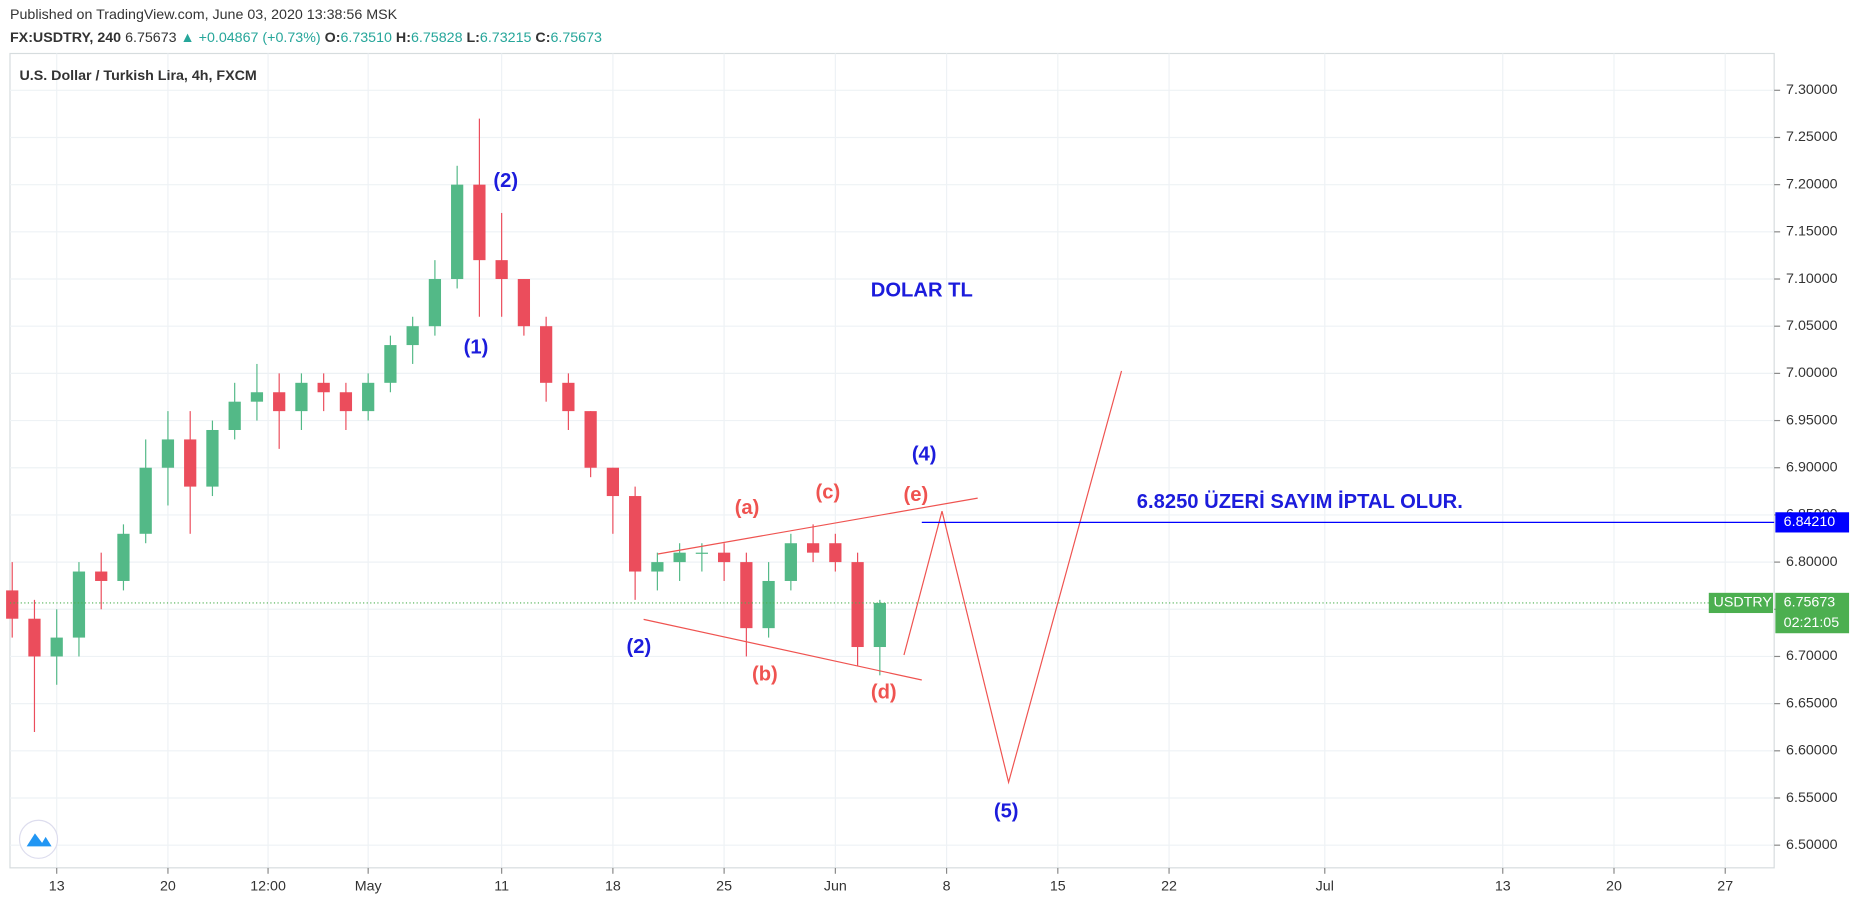 This screenshot has height=913, width=1865. Describe the element at coordinates (916, 495) in the screenshot. I see `annotation: (e)` at that location.